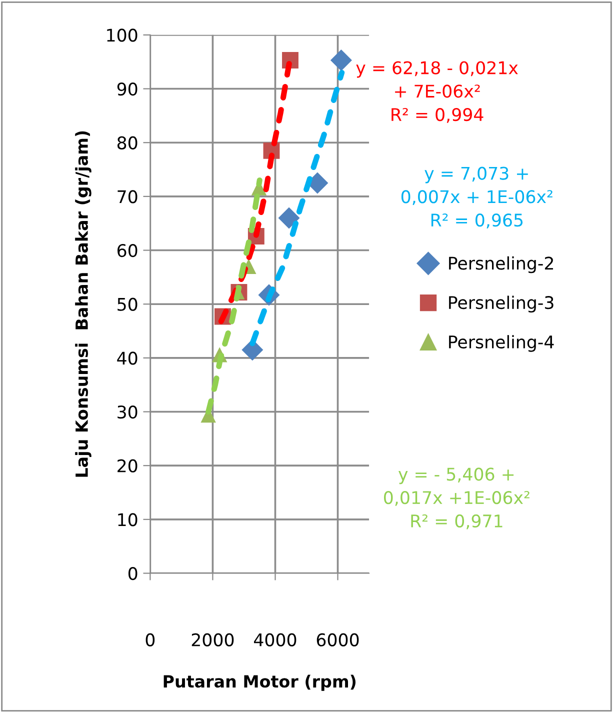 This screenshot has height=713, width=613. What do you see at coordinates (213, 639) in the screenshot?
I see `x-tick-label: 2000` at bounding box center [213, 639].